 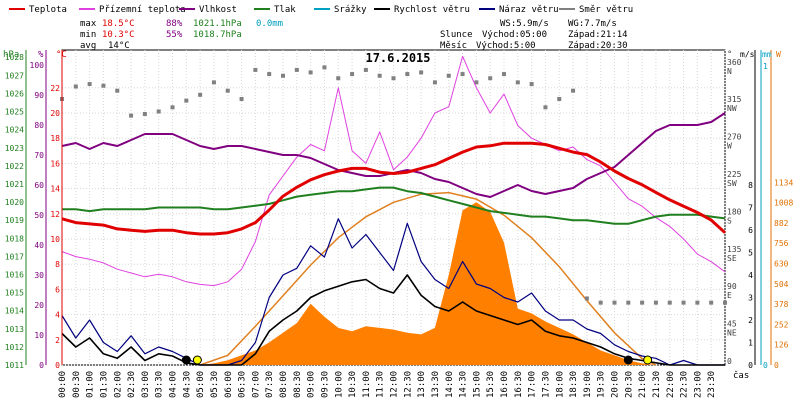 I want to click on dir-tick-label: 90, so click(x=732, y=286).